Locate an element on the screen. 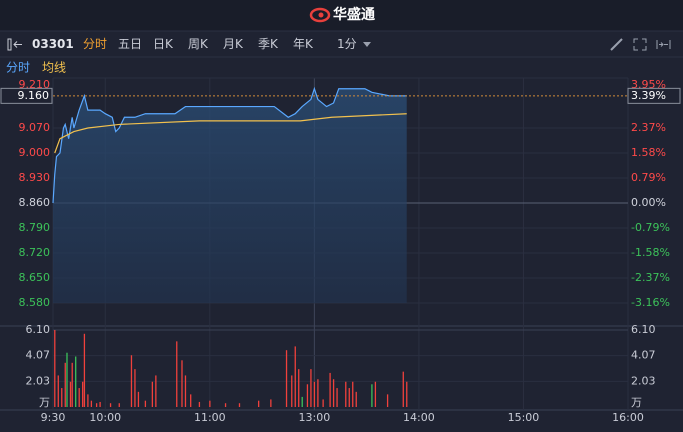 Image resolution: width=683 pixels, height=432 pixels. stock-code: 03301 is located at coordinates (53, 44).